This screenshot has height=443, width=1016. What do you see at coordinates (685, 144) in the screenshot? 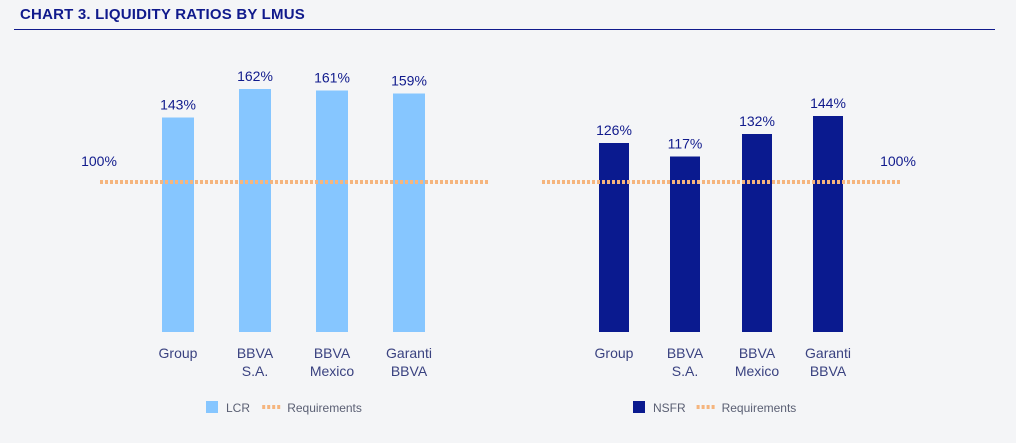
I see `nsfr-value-label-1: 117%` at bounding box center [685, 144].